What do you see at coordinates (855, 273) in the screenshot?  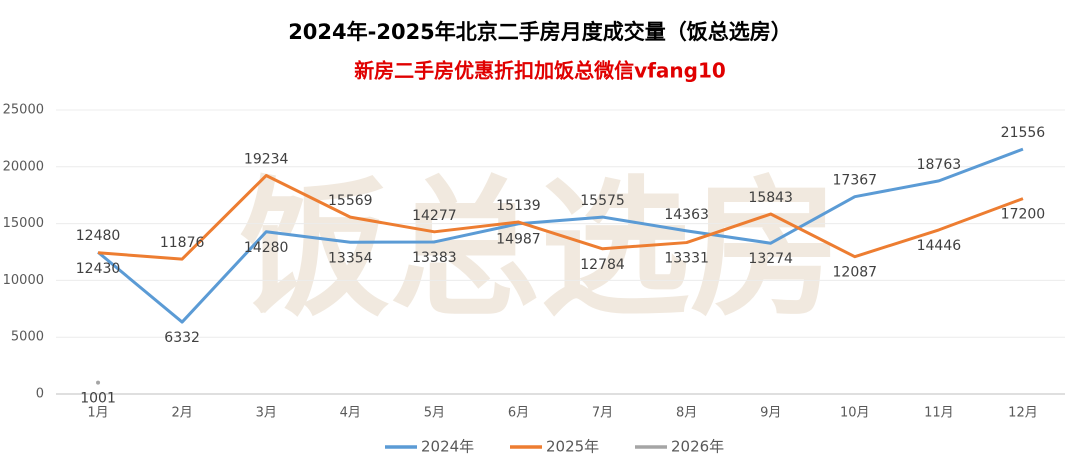 I see `data-label: 12087` at bounding box center [855, 273].